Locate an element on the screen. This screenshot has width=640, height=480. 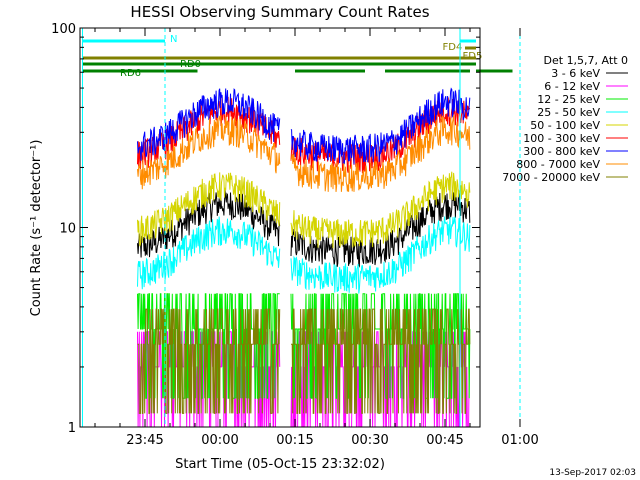
chart-title: HESSI Observing Summary Count Rates is located at coordinates (279, 12).